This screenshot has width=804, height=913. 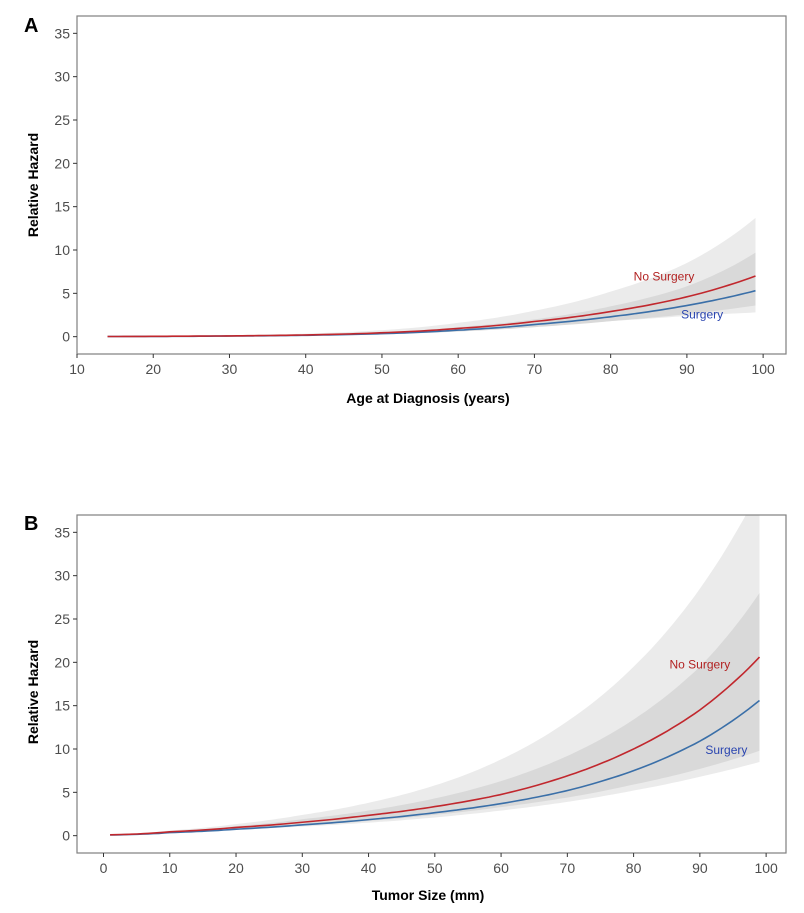 I want to click on y-axis-b: 0 5 10 15 20 25 30 35, so click(x=65, y=684).